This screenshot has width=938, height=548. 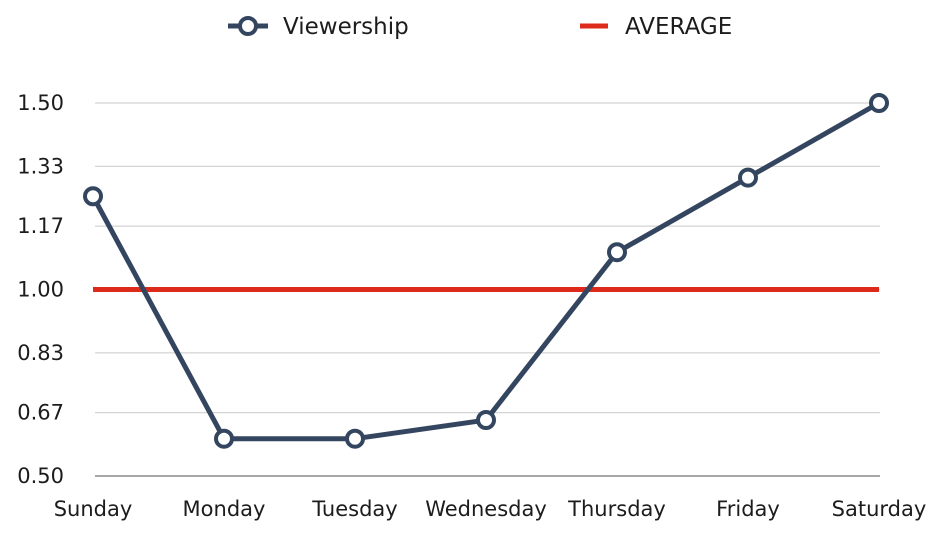 I want to click on y-tick-label: 1.17, so click(x=40, y=226).